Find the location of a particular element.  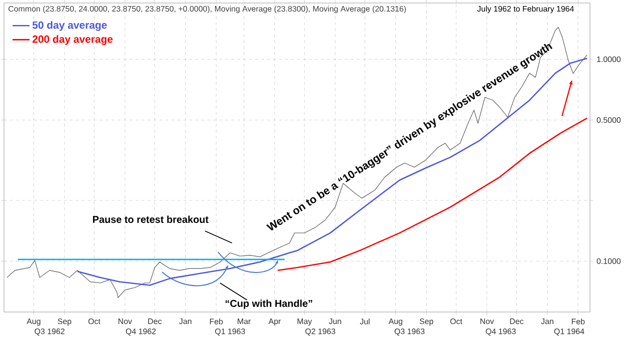

legend-label: 200 day average is located at coordinates (72, 40).